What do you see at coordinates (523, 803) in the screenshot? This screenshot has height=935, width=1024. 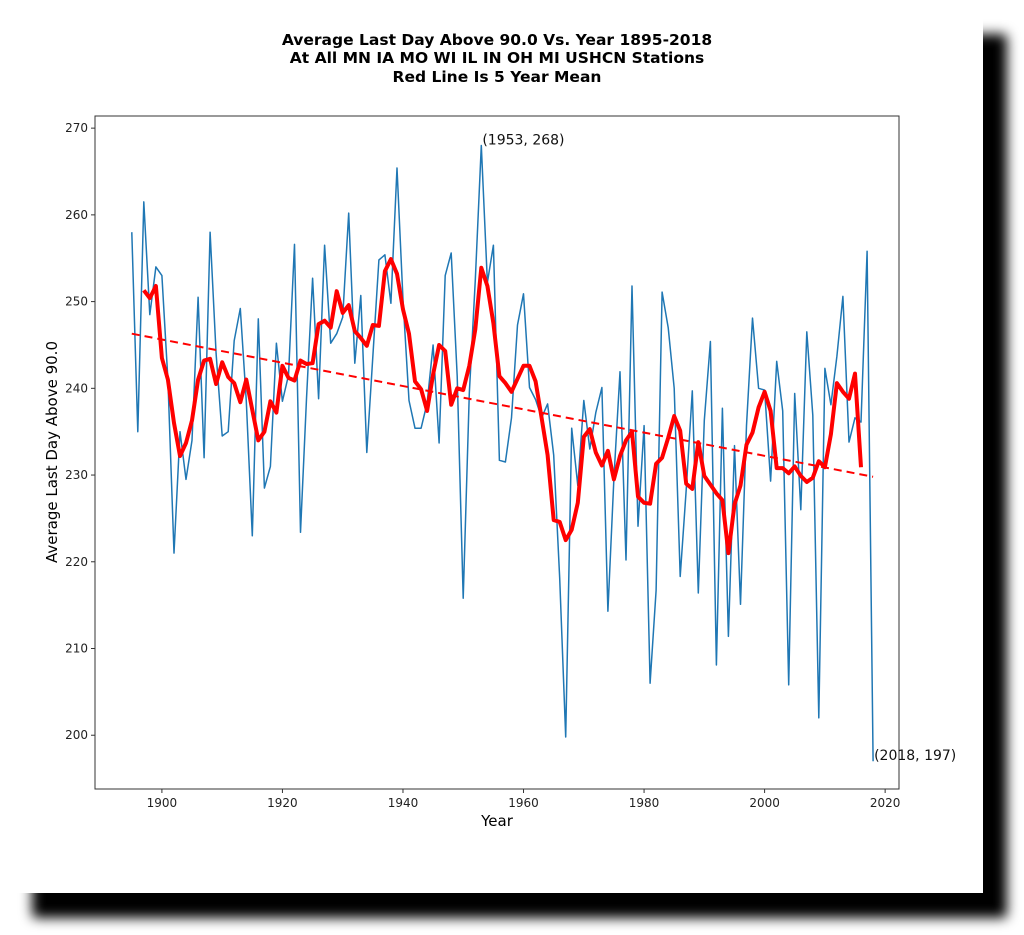 I see `x-tick-label: 1960` at bounding box center [523, 803].